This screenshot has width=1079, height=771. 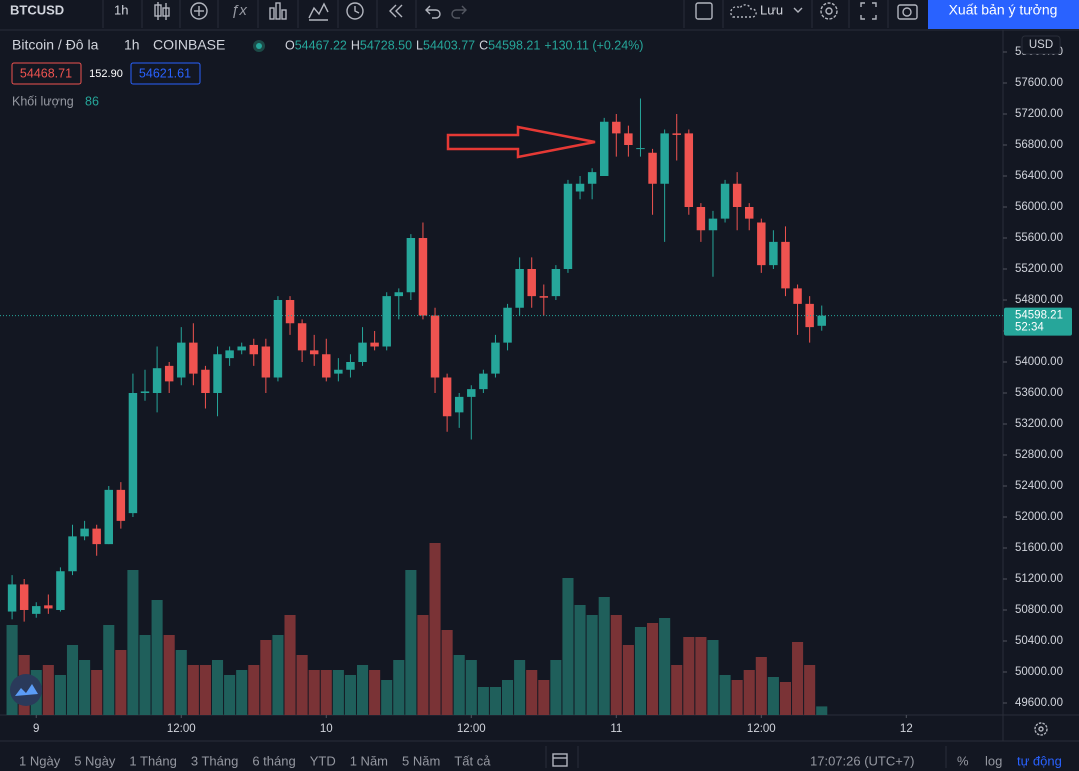 I want to click on range-button: YTD, so click(x=323, y=760).